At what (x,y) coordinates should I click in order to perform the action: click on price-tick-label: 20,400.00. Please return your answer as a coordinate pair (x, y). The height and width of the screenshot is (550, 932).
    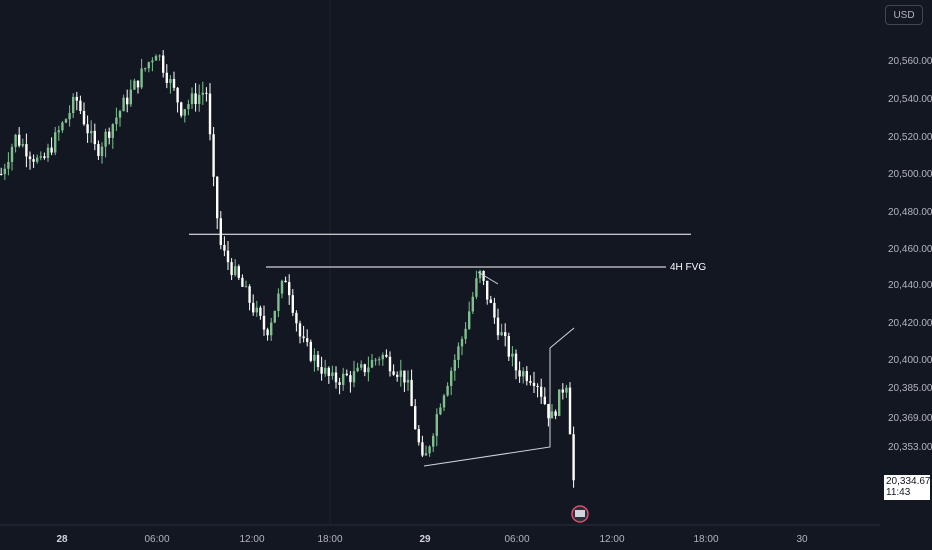
    Looking at the image, I should click on (910, 360).